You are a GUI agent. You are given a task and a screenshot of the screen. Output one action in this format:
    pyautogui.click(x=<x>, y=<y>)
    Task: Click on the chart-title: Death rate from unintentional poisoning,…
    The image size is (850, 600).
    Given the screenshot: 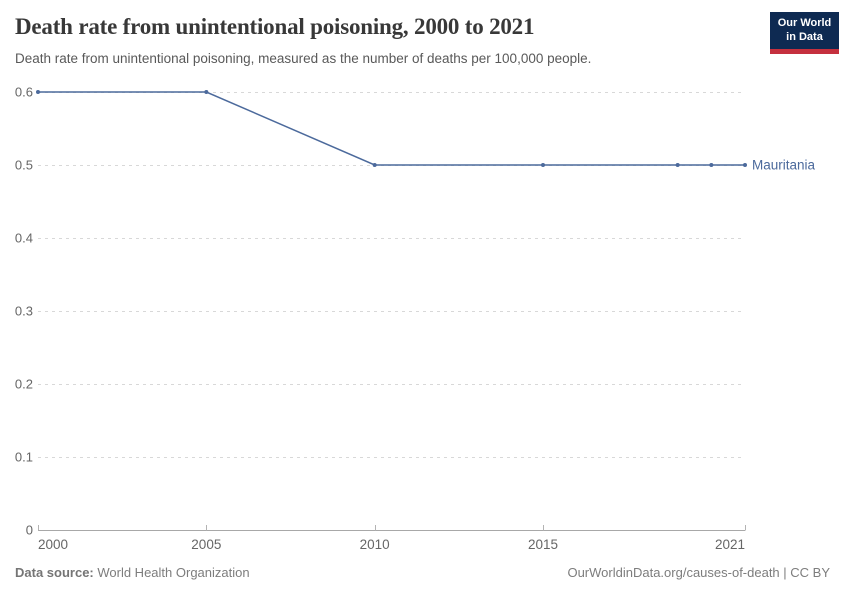 What is the action you would take?
    pyautogui.click(x=275, y=26)
    